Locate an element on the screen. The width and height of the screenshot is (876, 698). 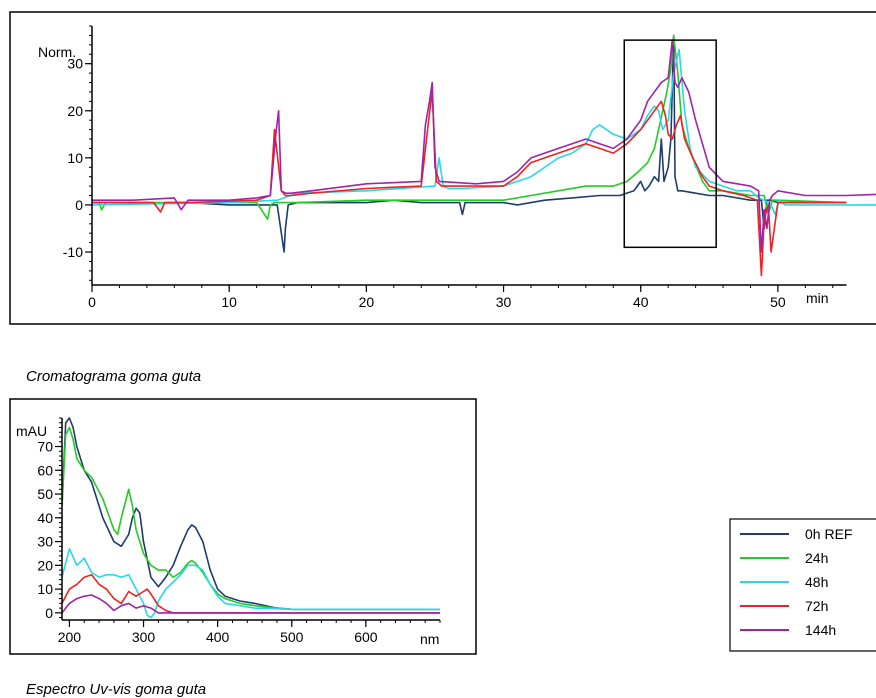
uvvis-y-tick-label: 30 is located at coordinates (45, 542).